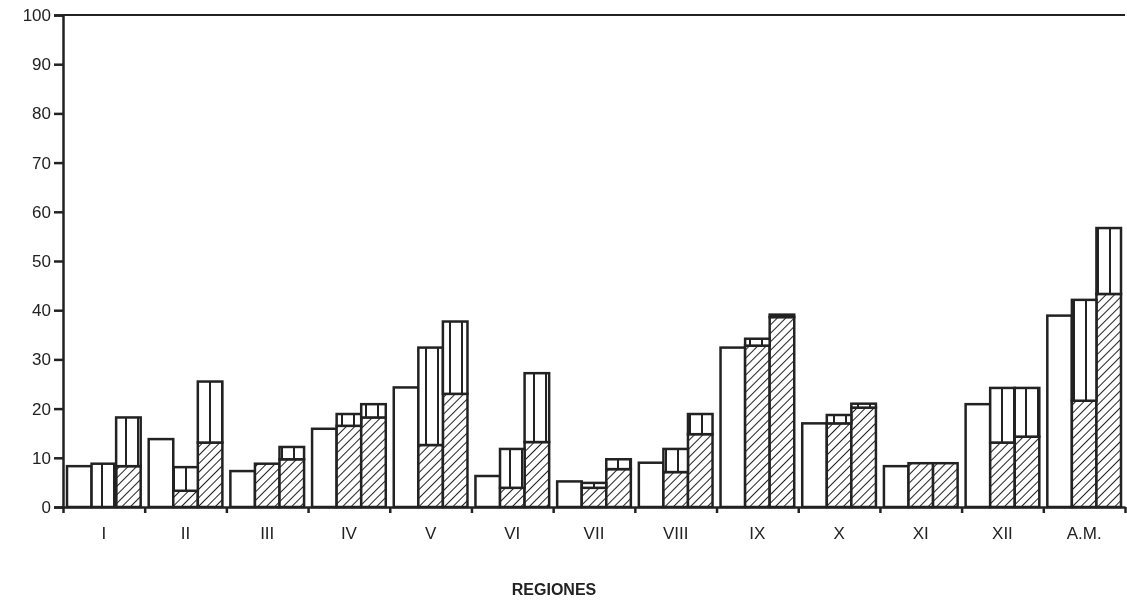 The width and height of the screenshot is (1127, 601). I want to click on x-axis-title: REGIONES, so click(554, 589).